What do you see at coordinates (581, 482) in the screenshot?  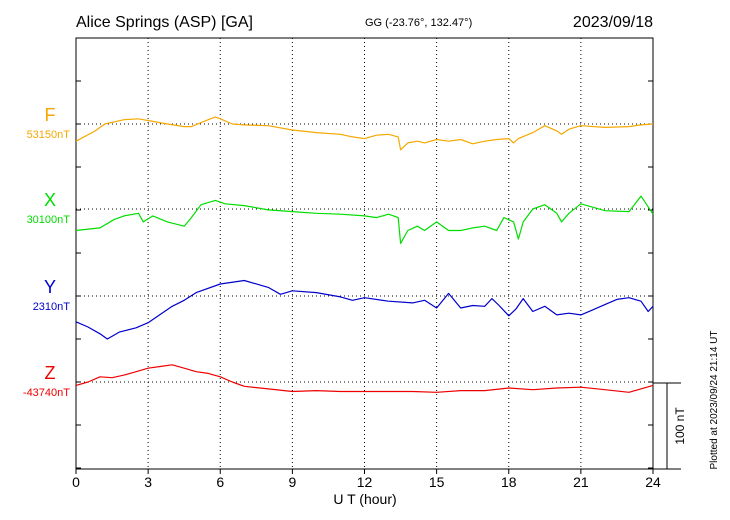 I see `x-tick-label: 21` at bounding box center [581, 482].